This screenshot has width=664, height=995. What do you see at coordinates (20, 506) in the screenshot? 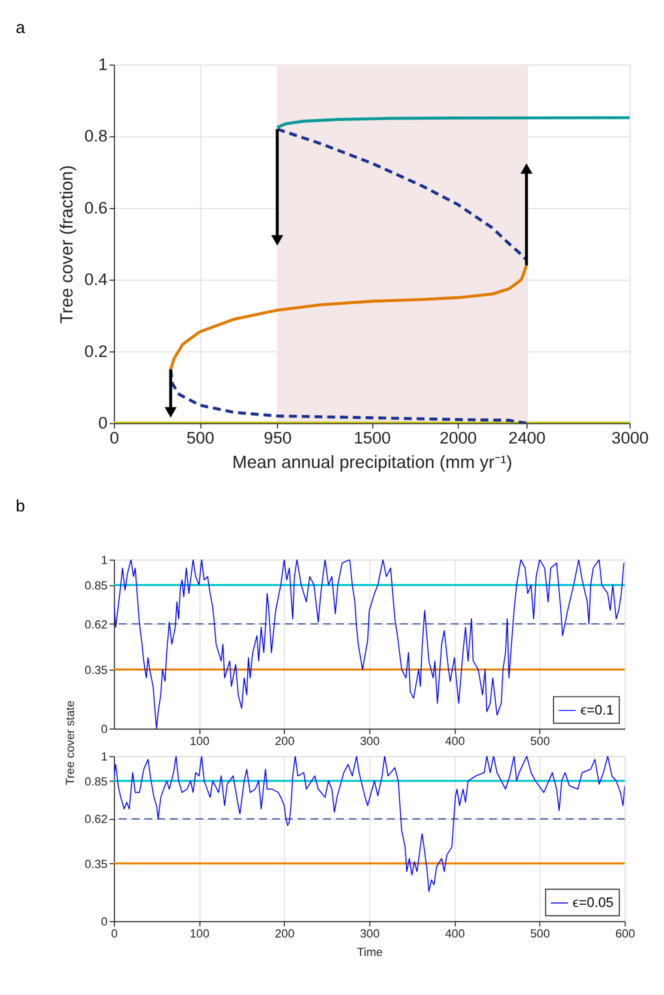
I see `text: b` at bounding box center [20, 506].